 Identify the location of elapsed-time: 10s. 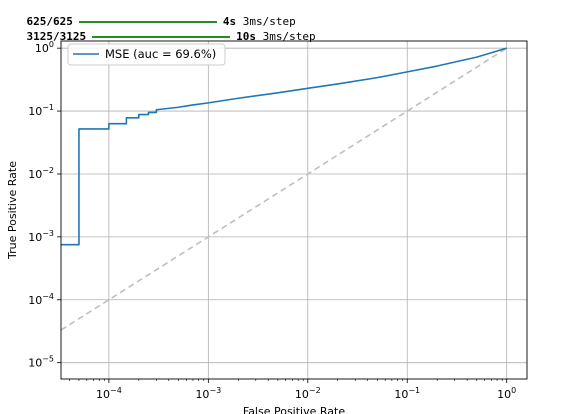
(246, 36).